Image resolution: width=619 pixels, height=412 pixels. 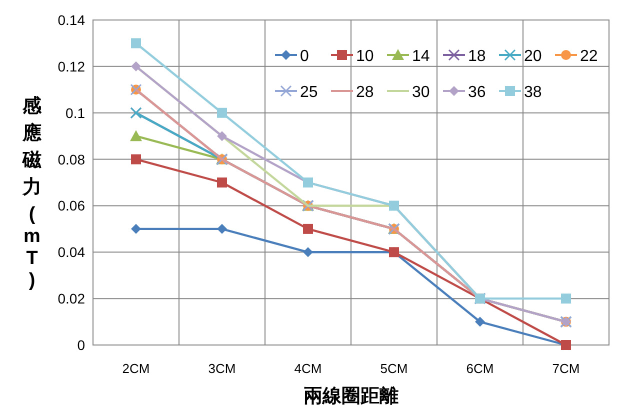 I want to click on legend-label: 14, so click(x=421, y=56).